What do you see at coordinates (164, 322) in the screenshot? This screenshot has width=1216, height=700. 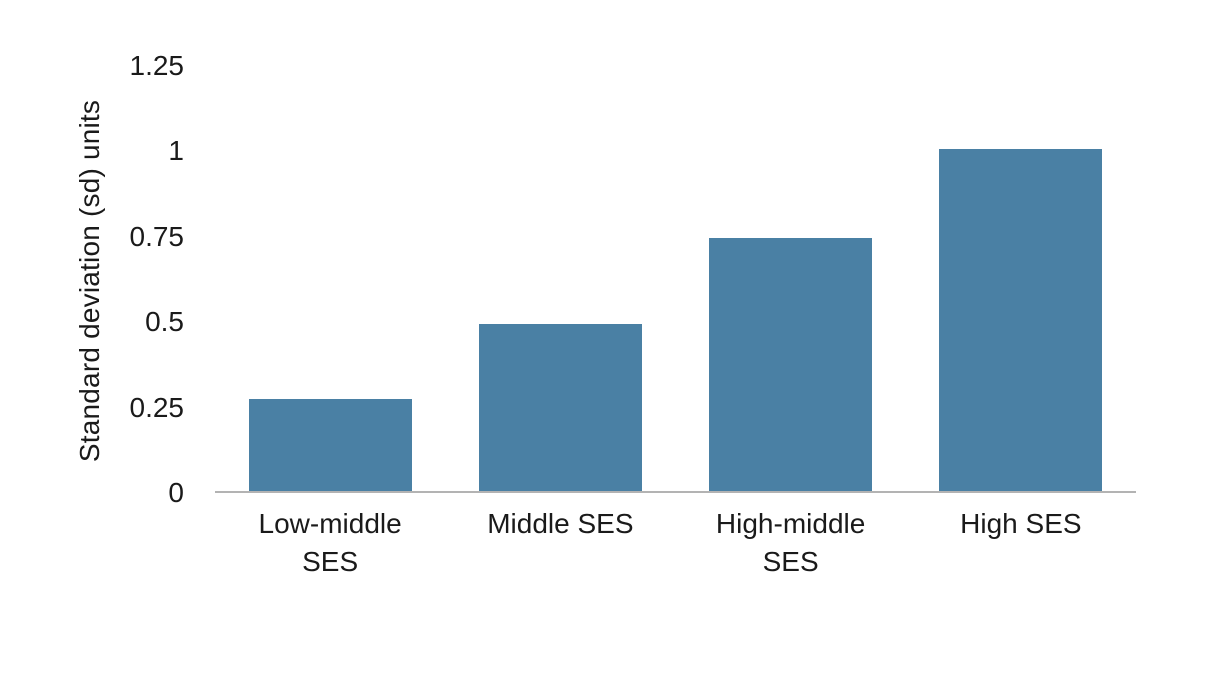 I see `y-tick-label-0.5: 0.5` at bounding box center [164, 322].